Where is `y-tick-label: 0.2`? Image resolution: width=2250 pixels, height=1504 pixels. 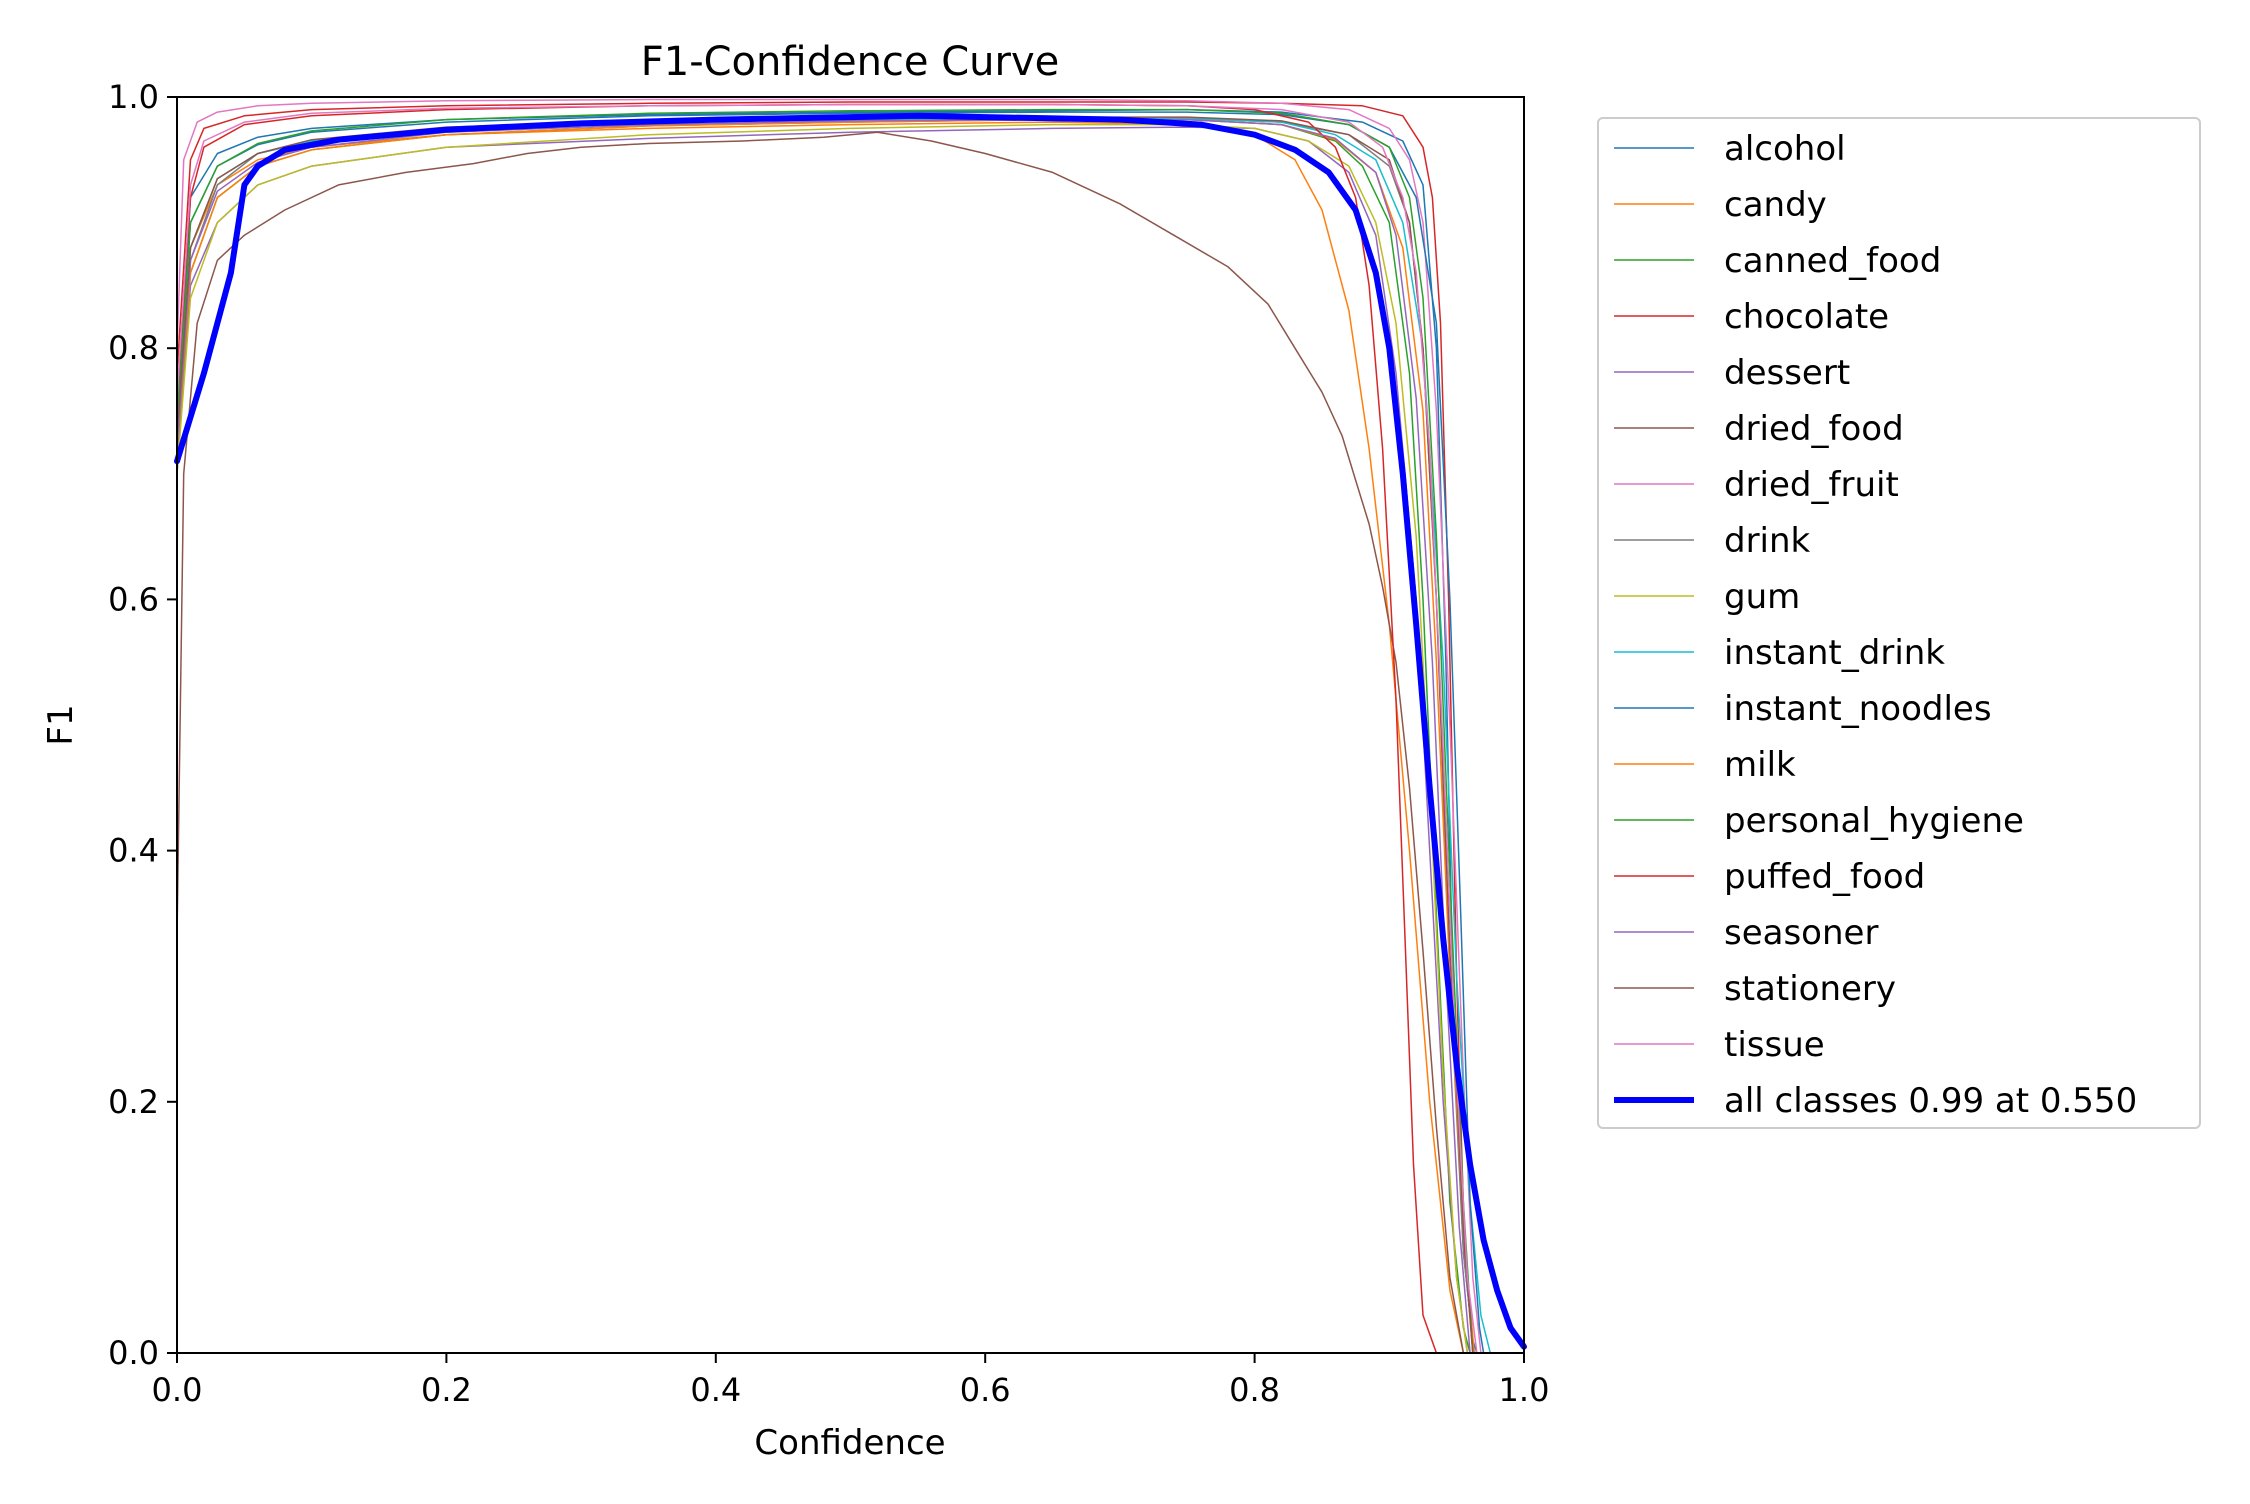
y-tick-label: 0.2 is located at coordinates (133, 1102).